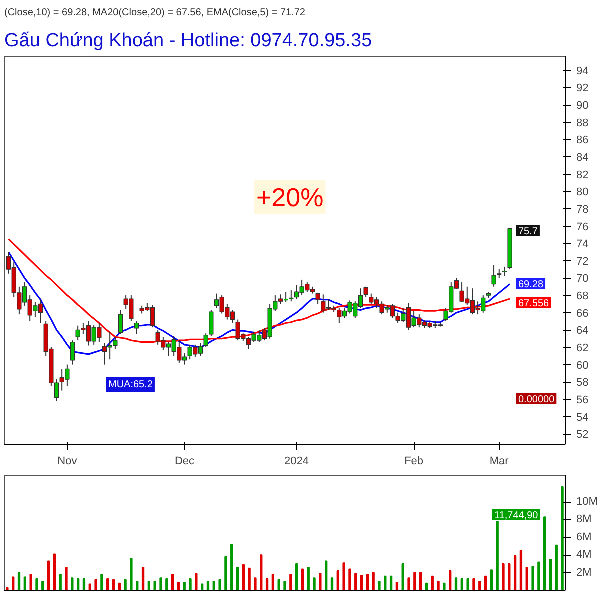  What do you see at coordinates (582, 123) in the screenshot?
I see `y-tick-label: 88` at bounding box center [582, 123].